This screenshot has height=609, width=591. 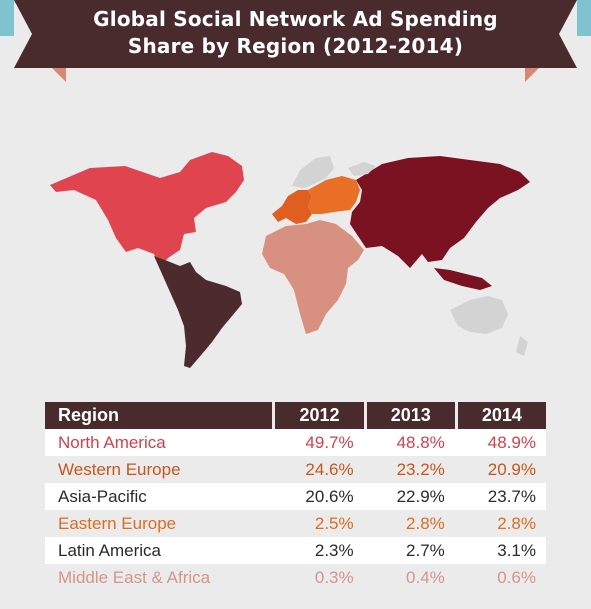 I want to click on row-region: Western Europe, so click(x=159, y=469).